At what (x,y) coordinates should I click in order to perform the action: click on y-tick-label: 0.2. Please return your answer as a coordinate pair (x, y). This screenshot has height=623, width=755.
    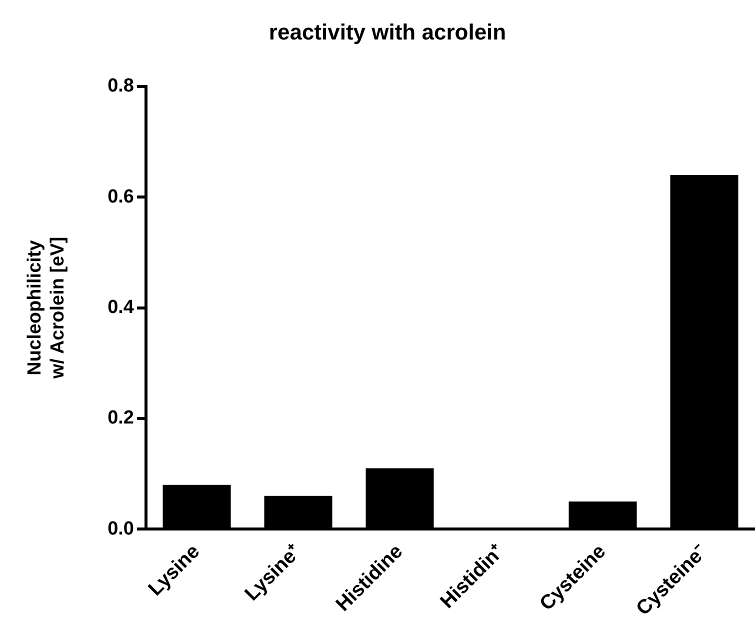
    Looking at the image, I should click on (121, 418).